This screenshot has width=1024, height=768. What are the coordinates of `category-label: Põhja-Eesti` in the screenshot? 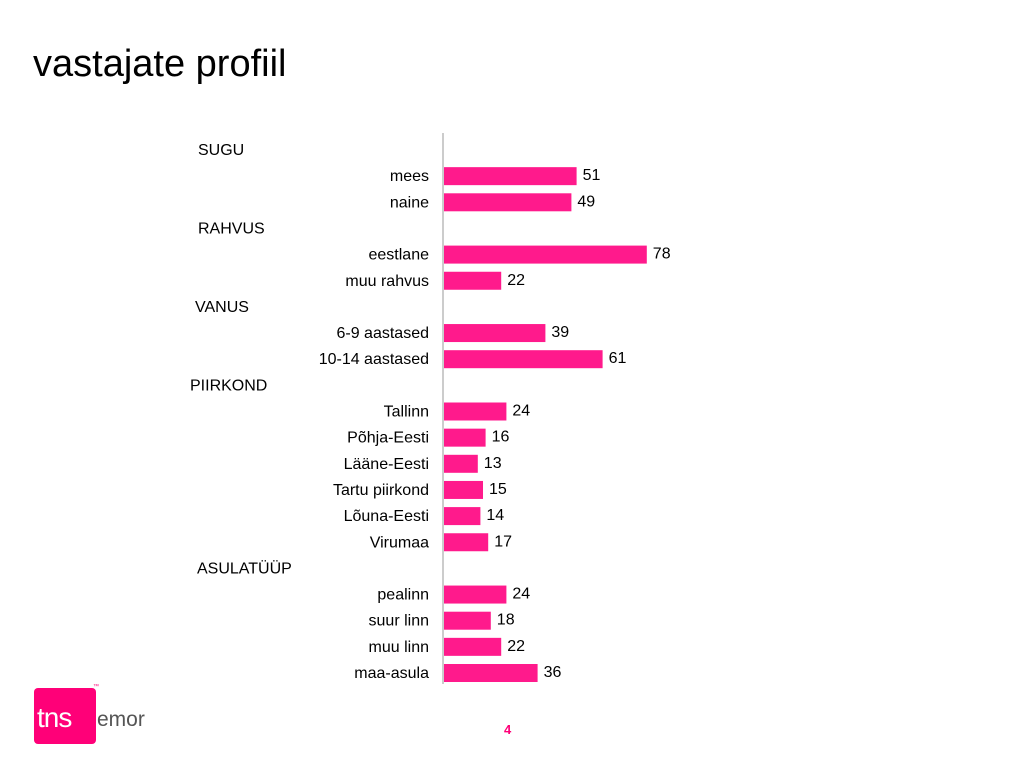 It's located at (388, 438).